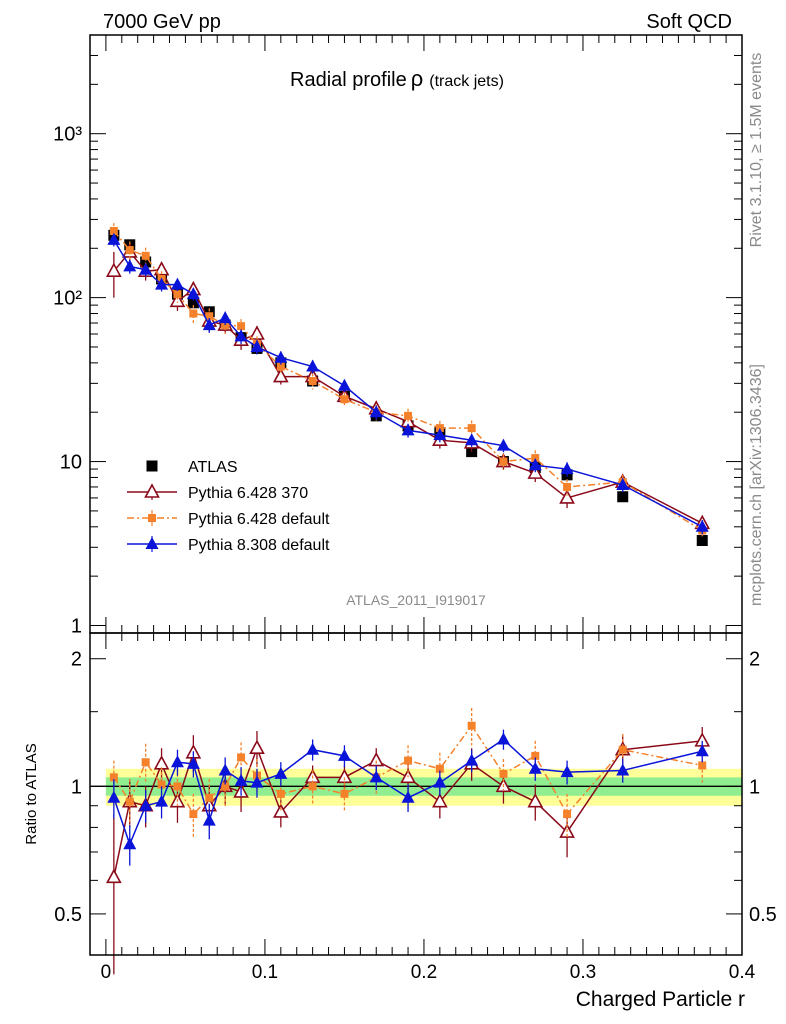 Image resolution: width=786 pixels, height=1024 pixels. I want to click on ratio-y-tick-label-left: 0.5, so click(68, 915).